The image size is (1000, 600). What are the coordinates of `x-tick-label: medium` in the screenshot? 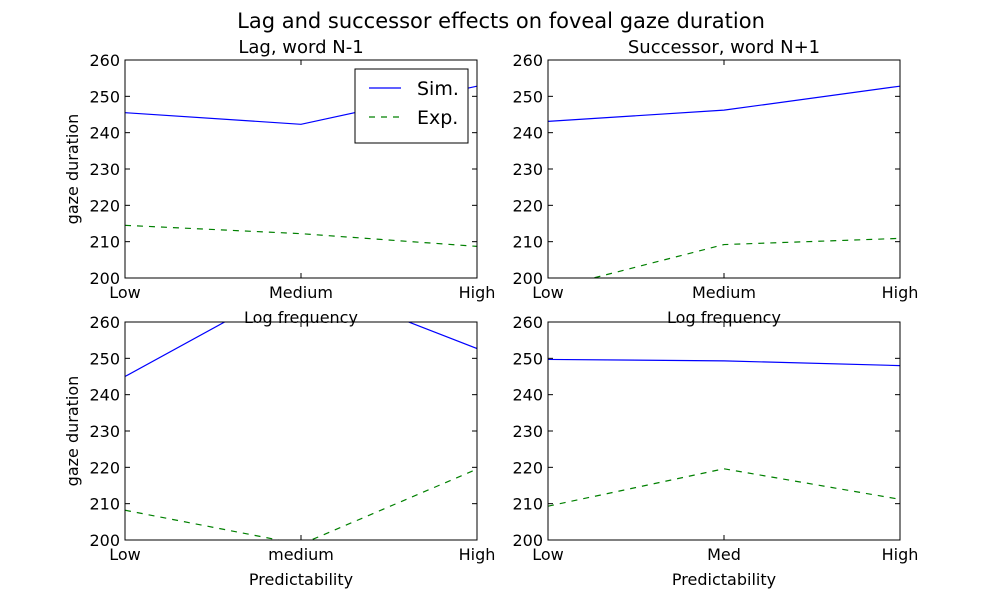 It's located at (301, 554).